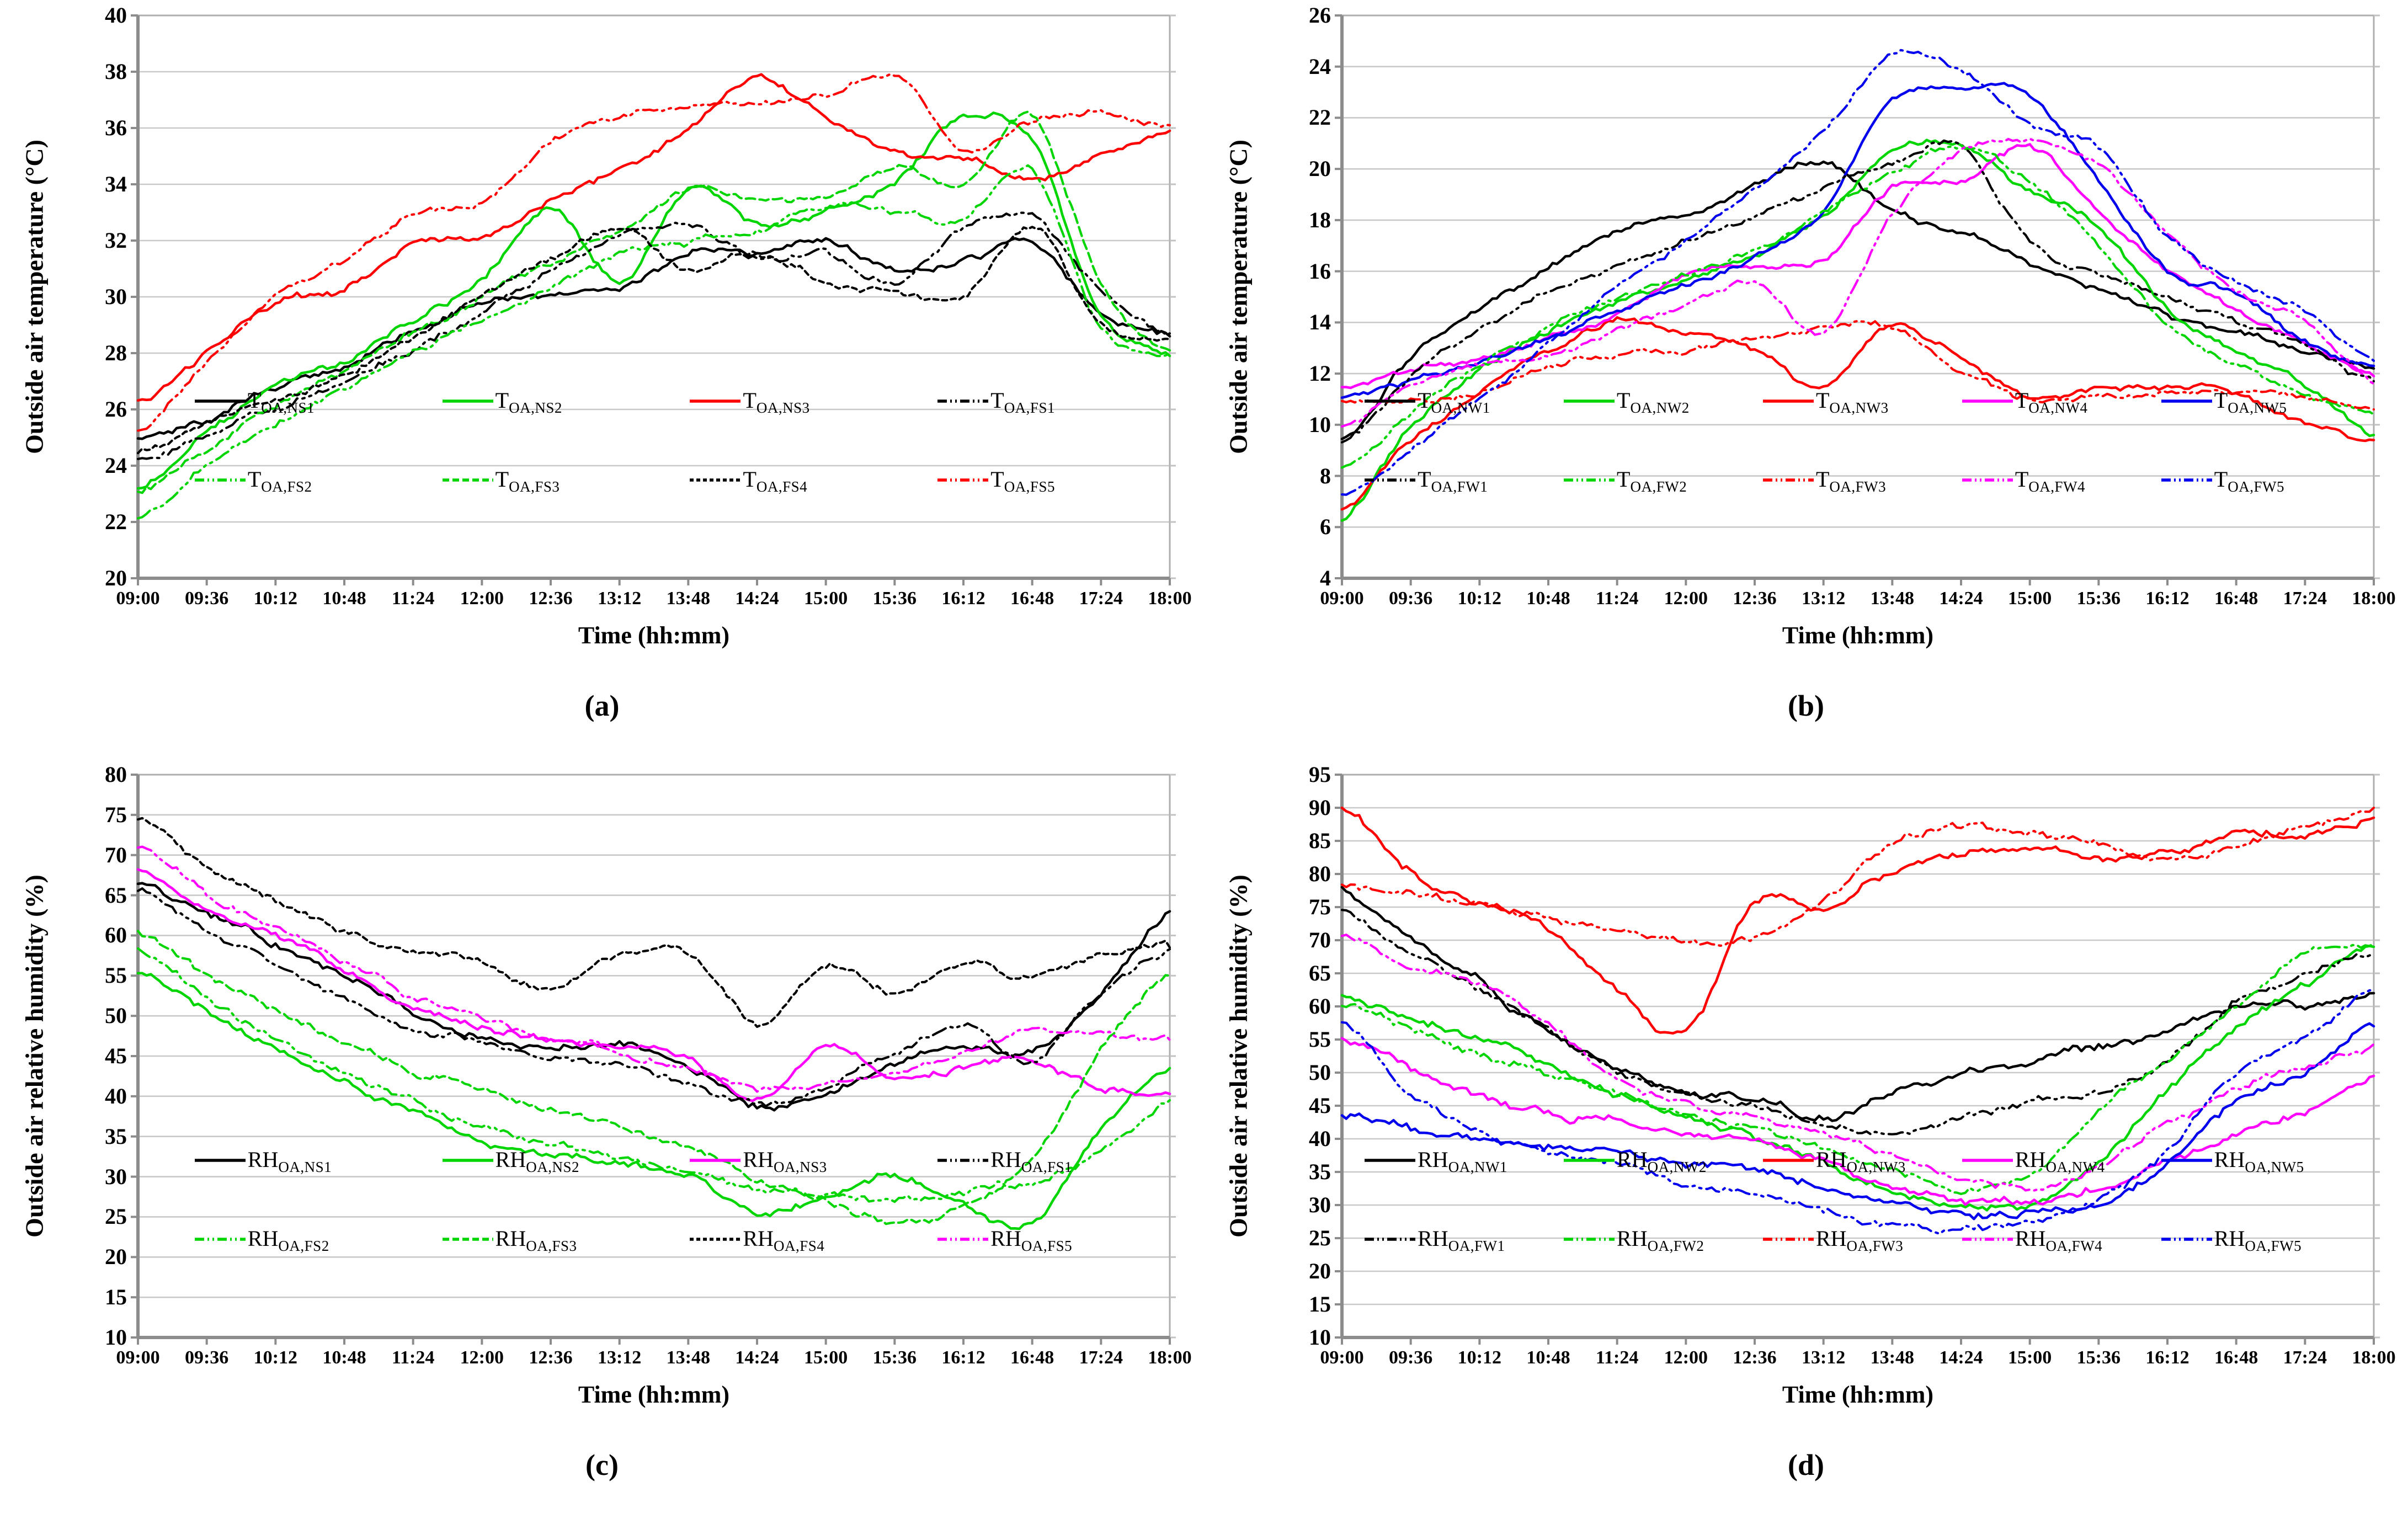  What do you see at coordinates (116, 127) in the screenshot?
I see `y-tick-label: 36` at bounding box center [116, 127].